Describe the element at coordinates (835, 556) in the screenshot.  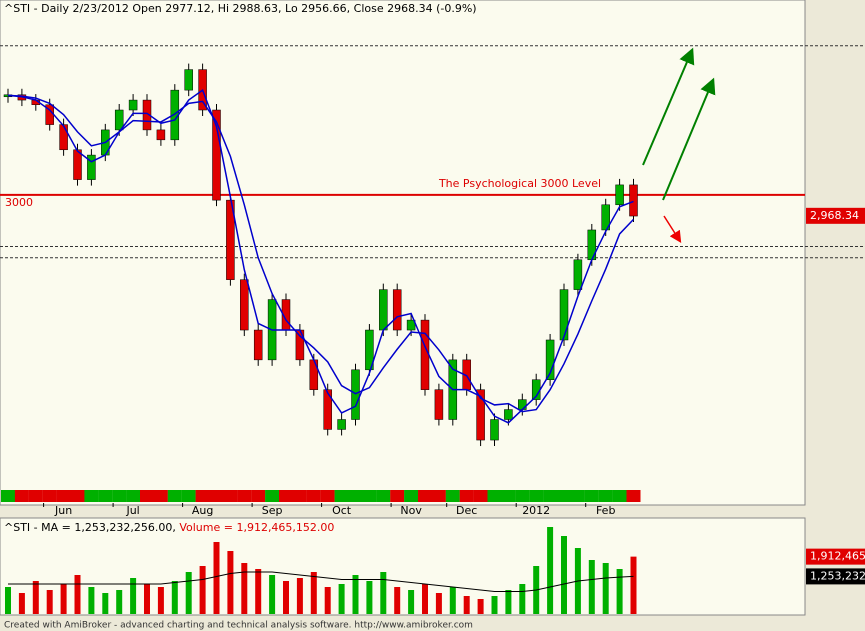
I see `volume-tag` at that location.